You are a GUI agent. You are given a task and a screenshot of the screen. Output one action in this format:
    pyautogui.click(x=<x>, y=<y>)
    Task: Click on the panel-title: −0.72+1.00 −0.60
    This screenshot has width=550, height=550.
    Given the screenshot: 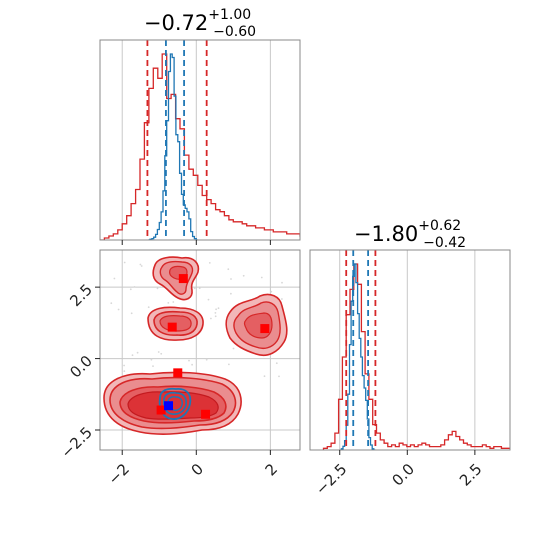 What is the action you would take?
    pyautogui.click(x=200, y=23)
    